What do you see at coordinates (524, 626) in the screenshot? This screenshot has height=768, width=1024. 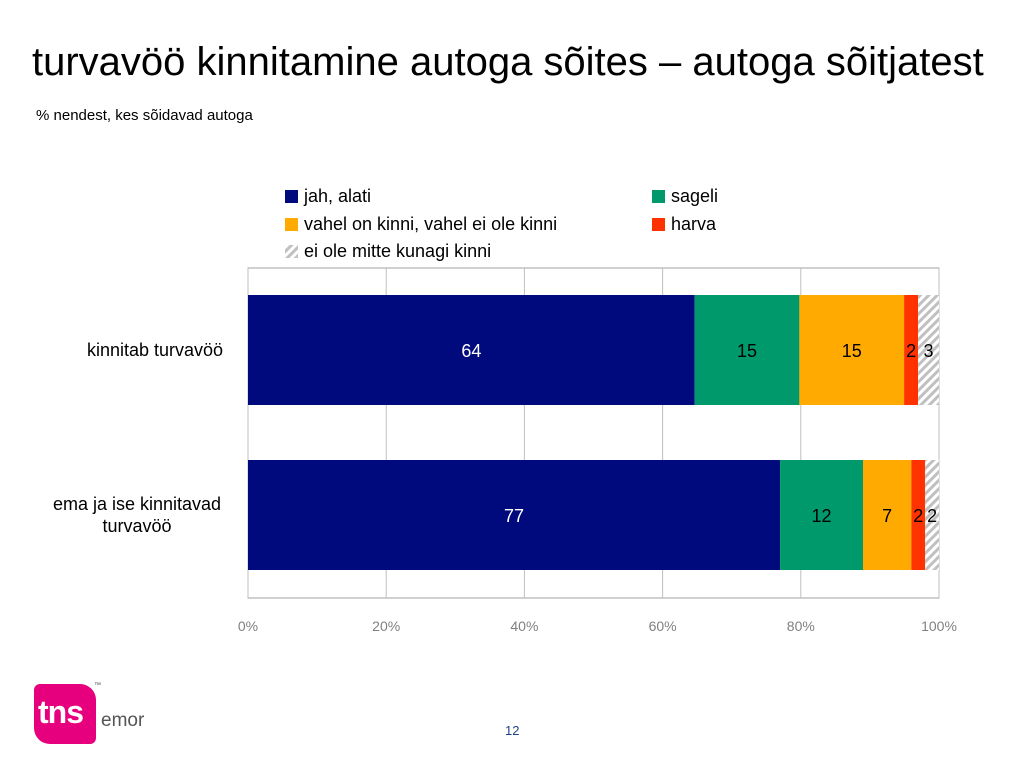 I see `x-tick-label: 40%` at bounding box center [524, 626].